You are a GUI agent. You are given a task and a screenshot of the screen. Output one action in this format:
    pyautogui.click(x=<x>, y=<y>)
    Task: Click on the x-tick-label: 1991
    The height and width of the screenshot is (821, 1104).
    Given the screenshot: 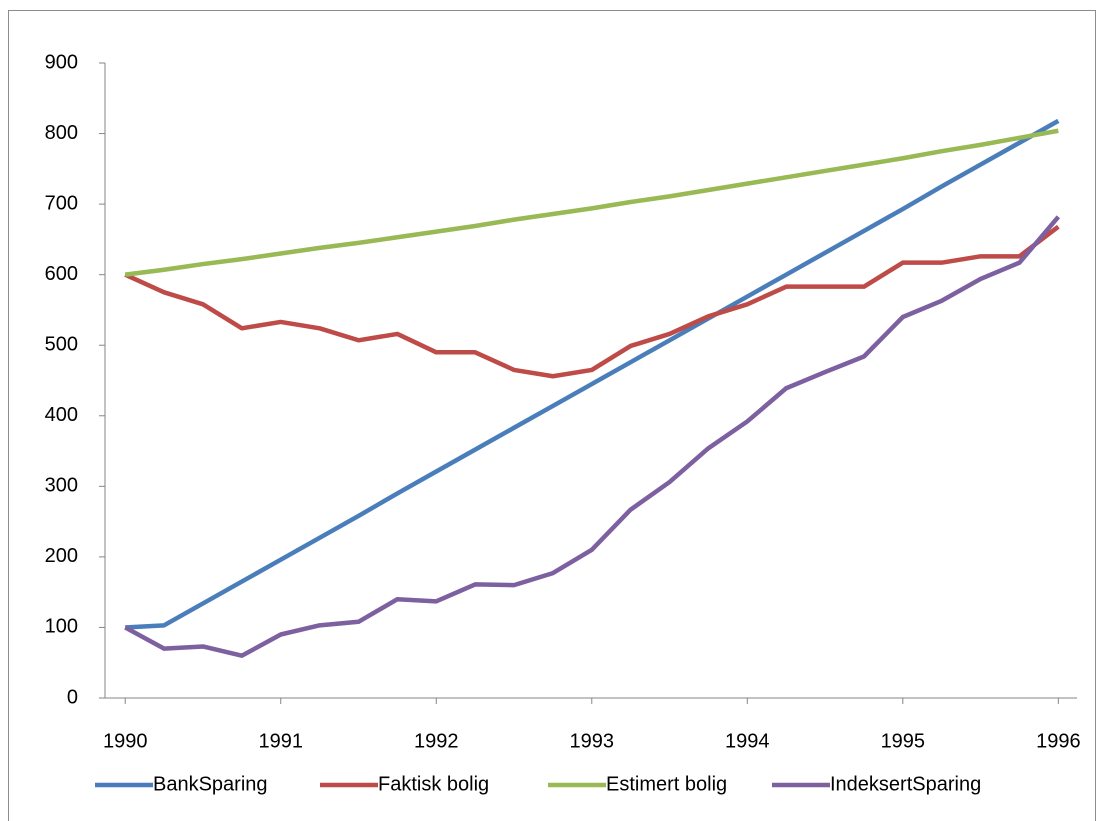 What is the action you would take?
    pyautogui.click(x=280, y=741)
    